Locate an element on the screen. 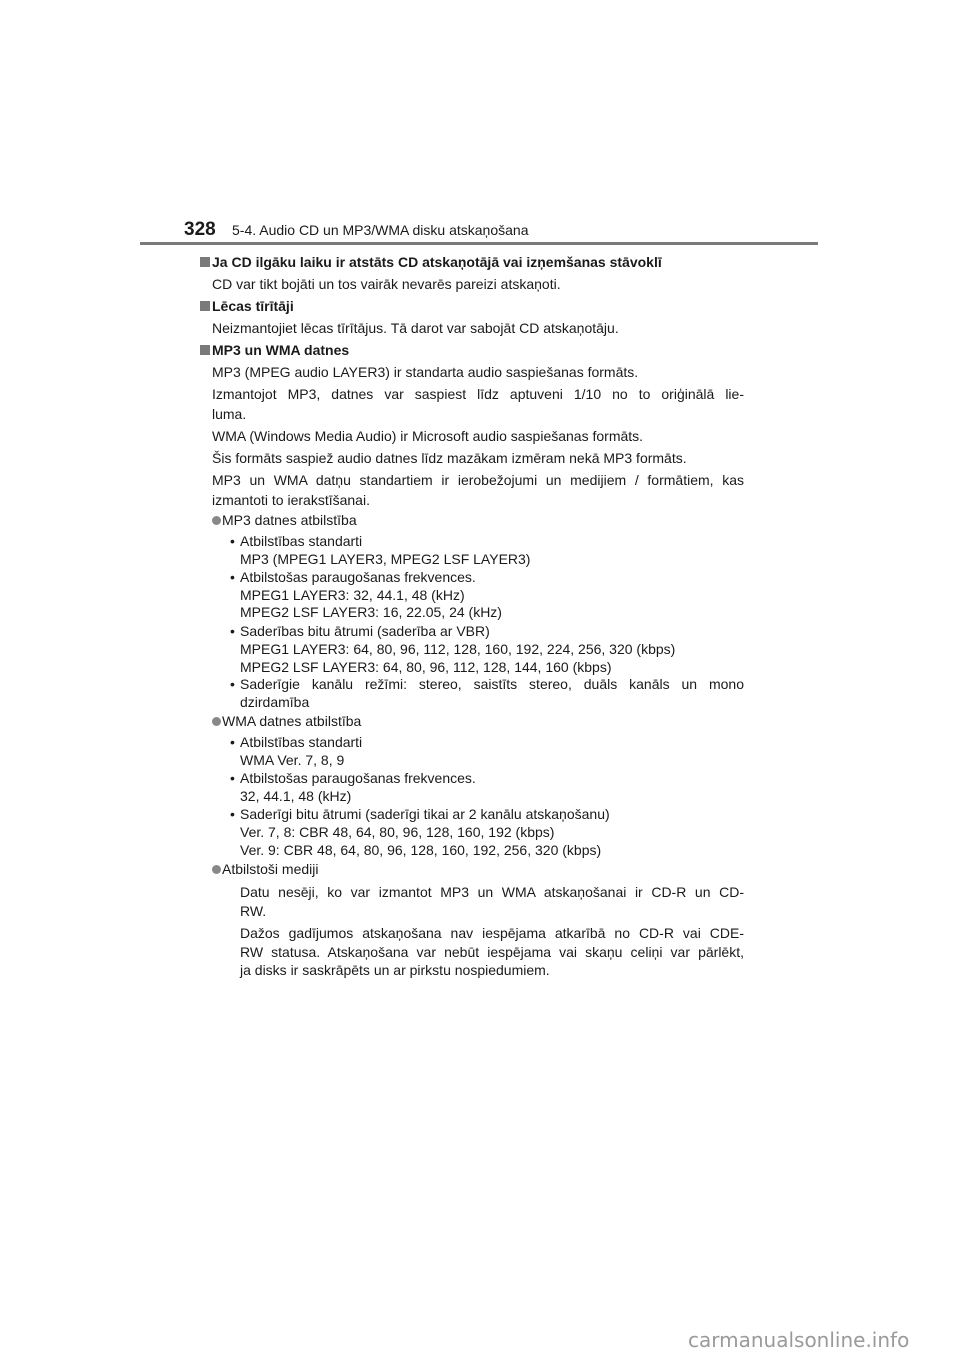 Image resolution: width=960 pixels, height=1358 pixels. list-line: MPEG1 LAYER3: 32, 44.1, 48 (kHz) is located at coordinates (352, 595).